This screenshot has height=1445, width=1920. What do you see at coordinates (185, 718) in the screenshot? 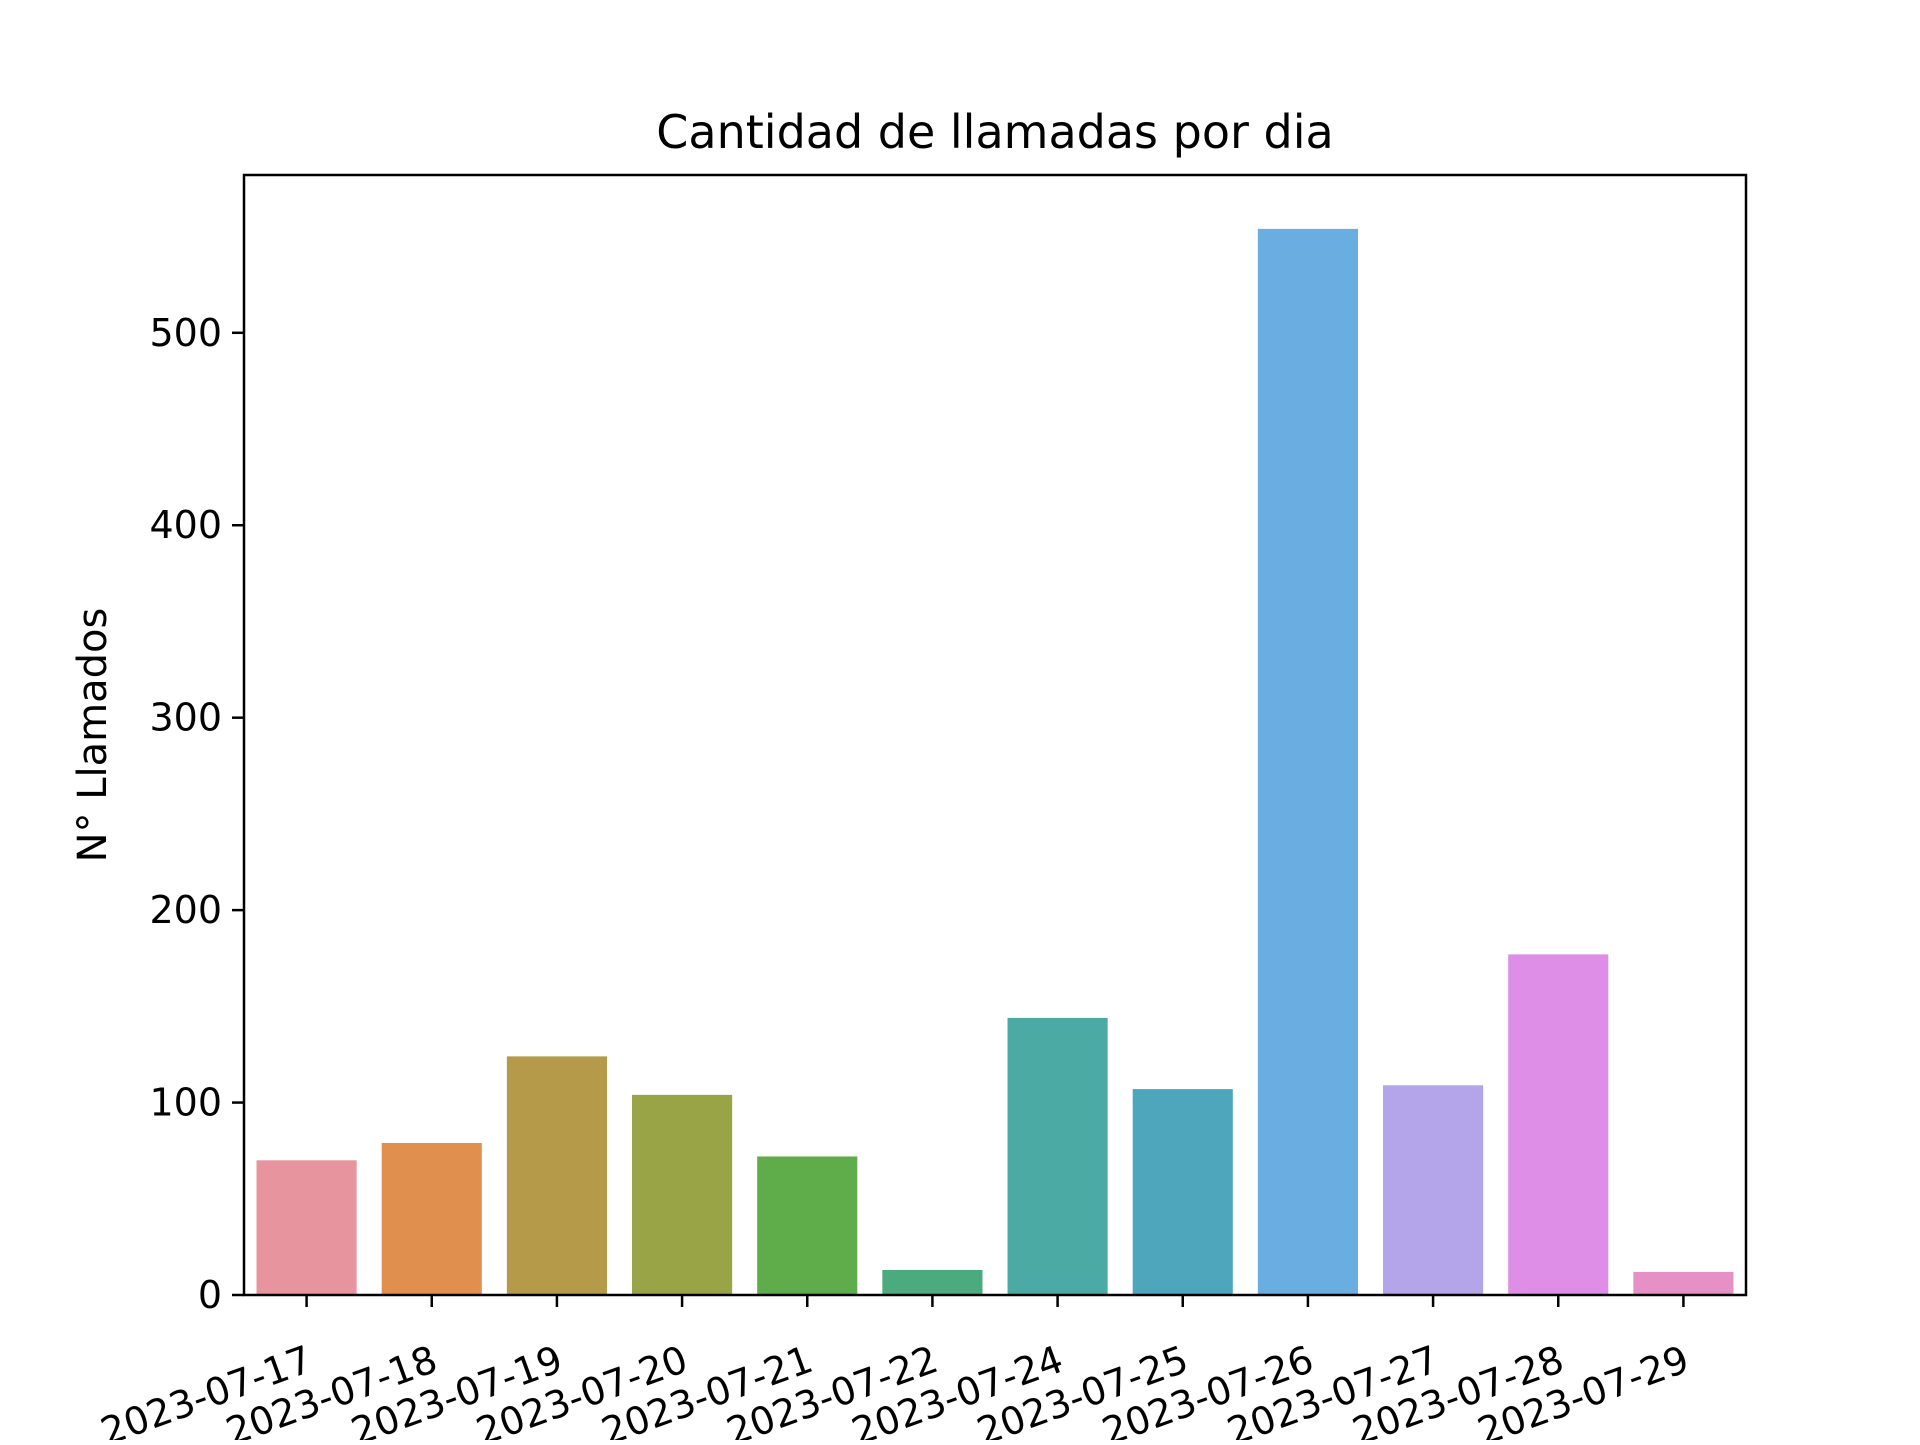
I see `y-tick-label: 300` at bounding box center [185, 718].